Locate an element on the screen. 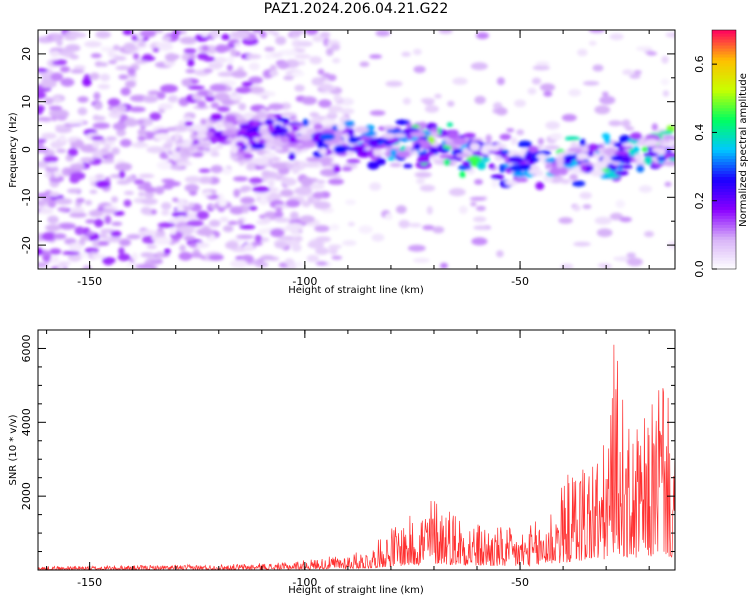  y-tick-label: 10 is located at coordinates (26, 102).